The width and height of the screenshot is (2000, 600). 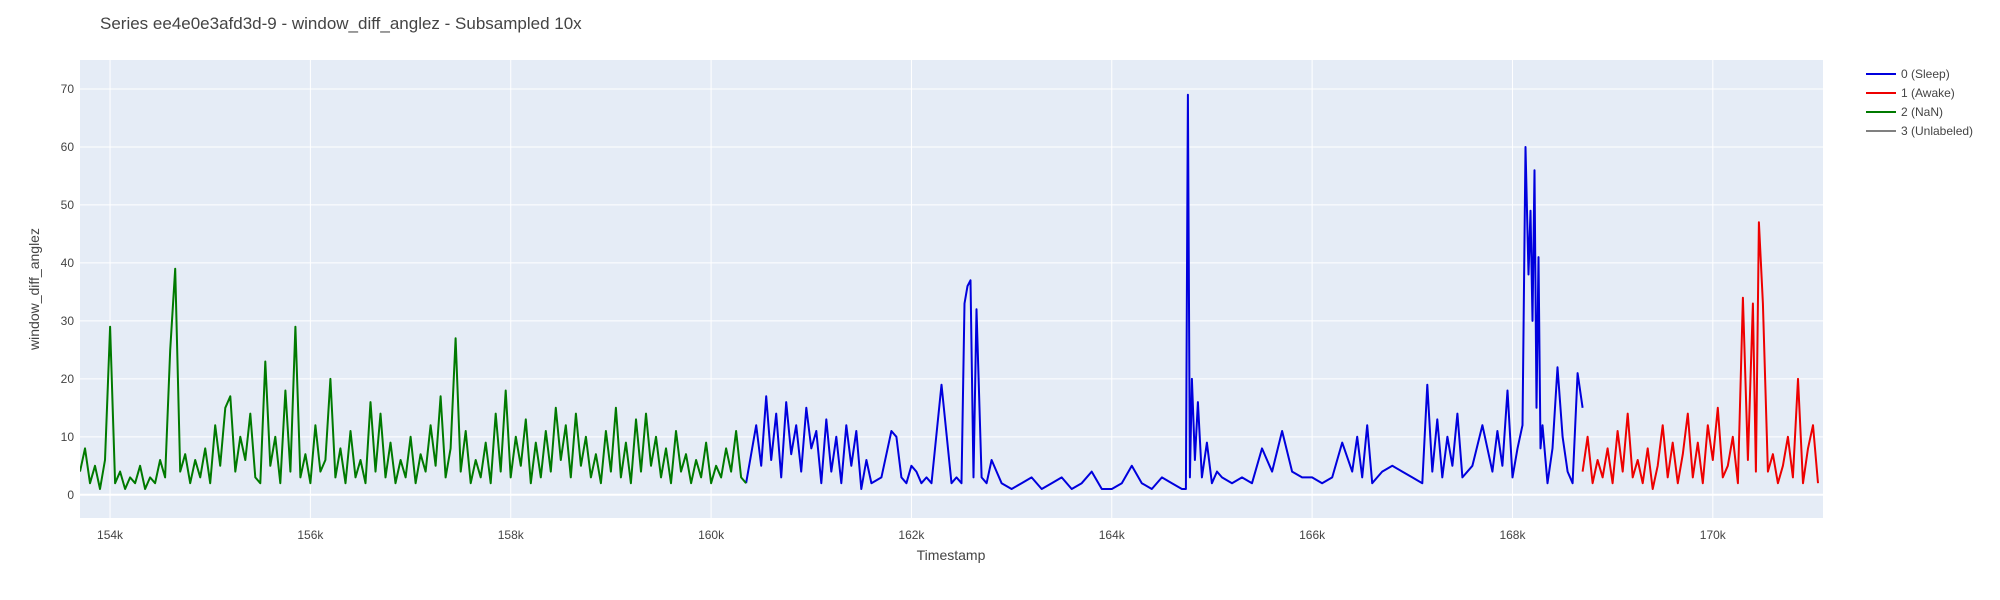 What do you see at coordinates (951, 555) in the screenshot?
I see `x-axis-label: Timestamp` at bounding box center [951, 555].